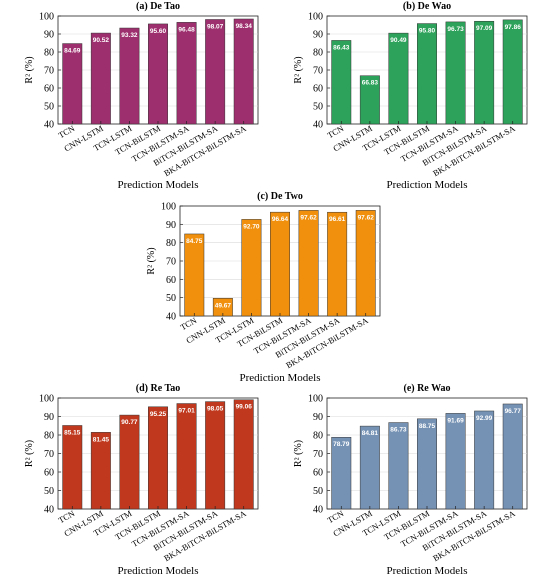  Describe the element at coordinates (426, 388) in the screenshot. I see `chart-title: (e) Re Wao` at that location.